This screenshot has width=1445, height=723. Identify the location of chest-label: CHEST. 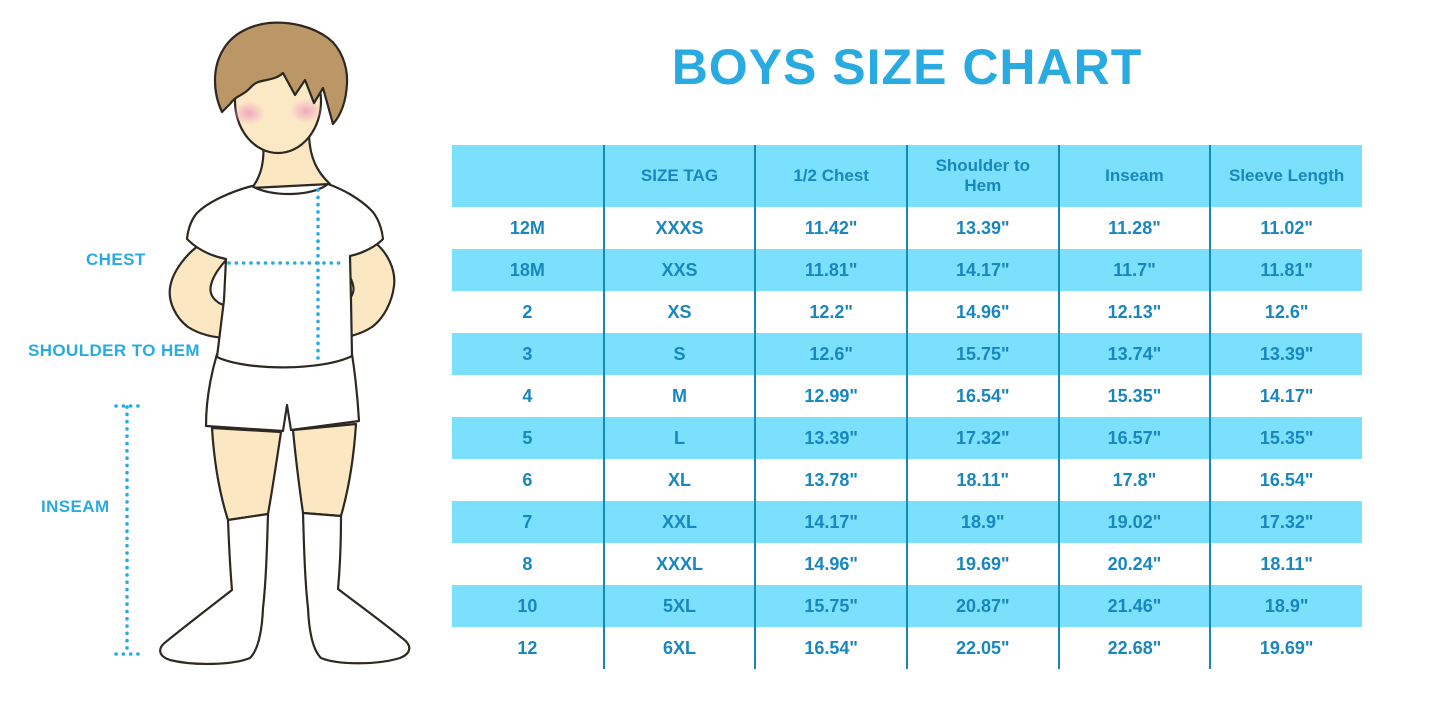
(116, 259).